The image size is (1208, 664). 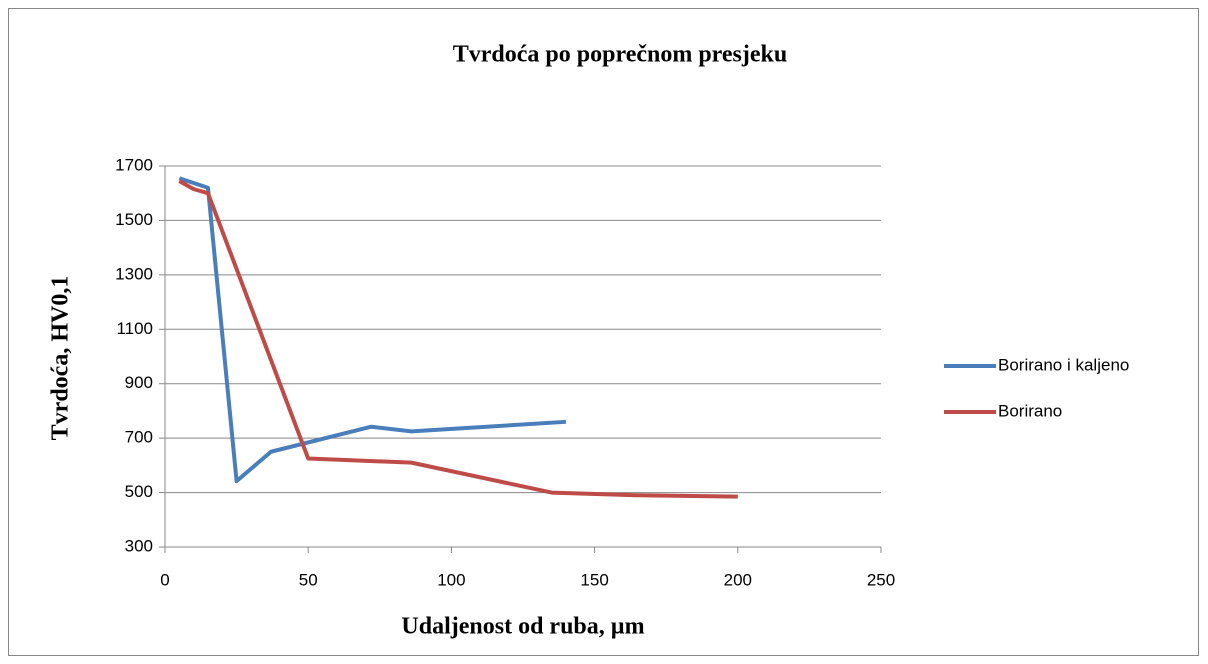 What do you see at coordinates (594, 579) in the screenshot?
I see `x-tick-label: 150` at bounding box center [594, 579].